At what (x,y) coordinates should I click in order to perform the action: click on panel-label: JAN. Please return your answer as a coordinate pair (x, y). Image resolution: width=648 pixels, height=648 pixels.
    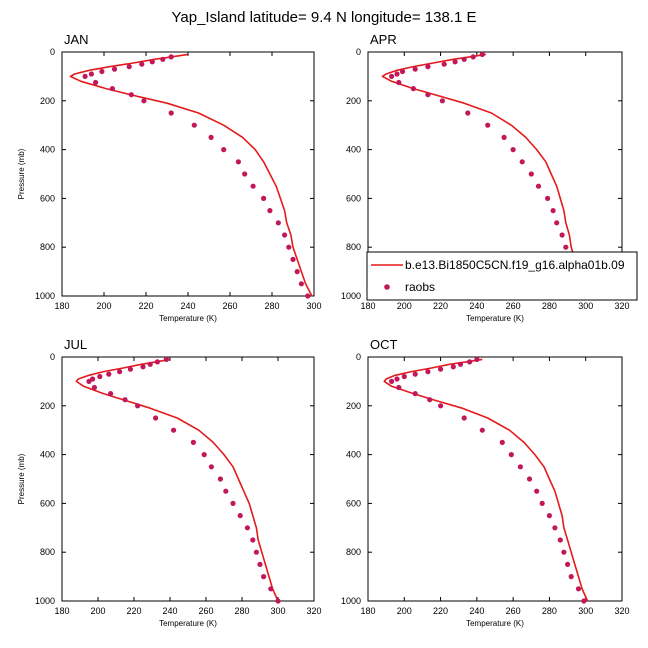
    Looking at the image, I should click on (76, 39).